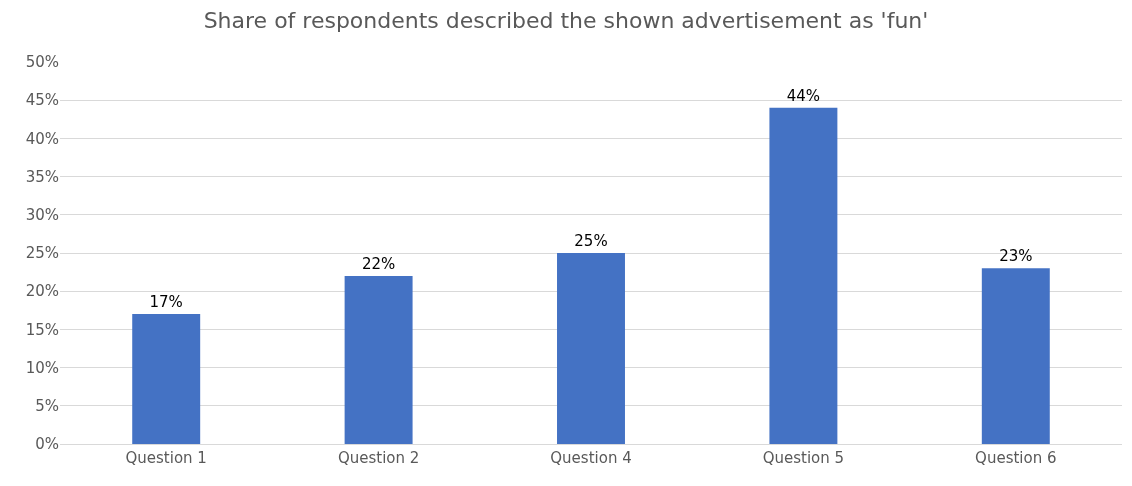 Image resolution: width=1132 pixels, height=486 pixels. What do you see at coordinates (803, 458) in the screenshot?
I see `x-tick-label: Question 5` at bounding box center [803, 458].